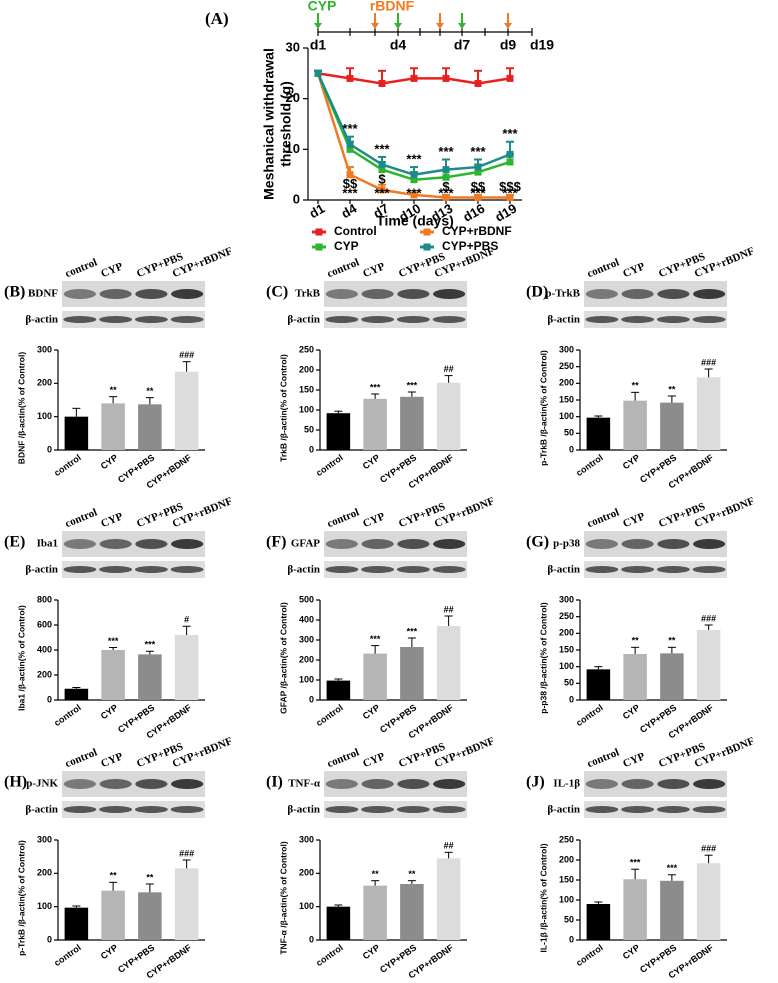  What do you see at coordinates (446, 186) in the screenshot?
I see `significance: $` at bounding box center [446, 186].